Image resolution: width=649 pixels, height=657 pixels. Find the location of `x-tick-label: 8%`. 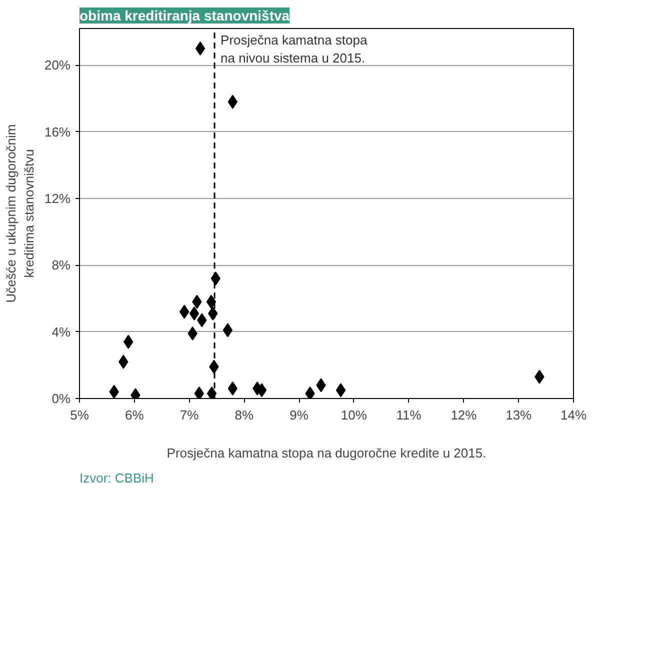

x-tick-label: 8% is located at coordinates (244, 415).